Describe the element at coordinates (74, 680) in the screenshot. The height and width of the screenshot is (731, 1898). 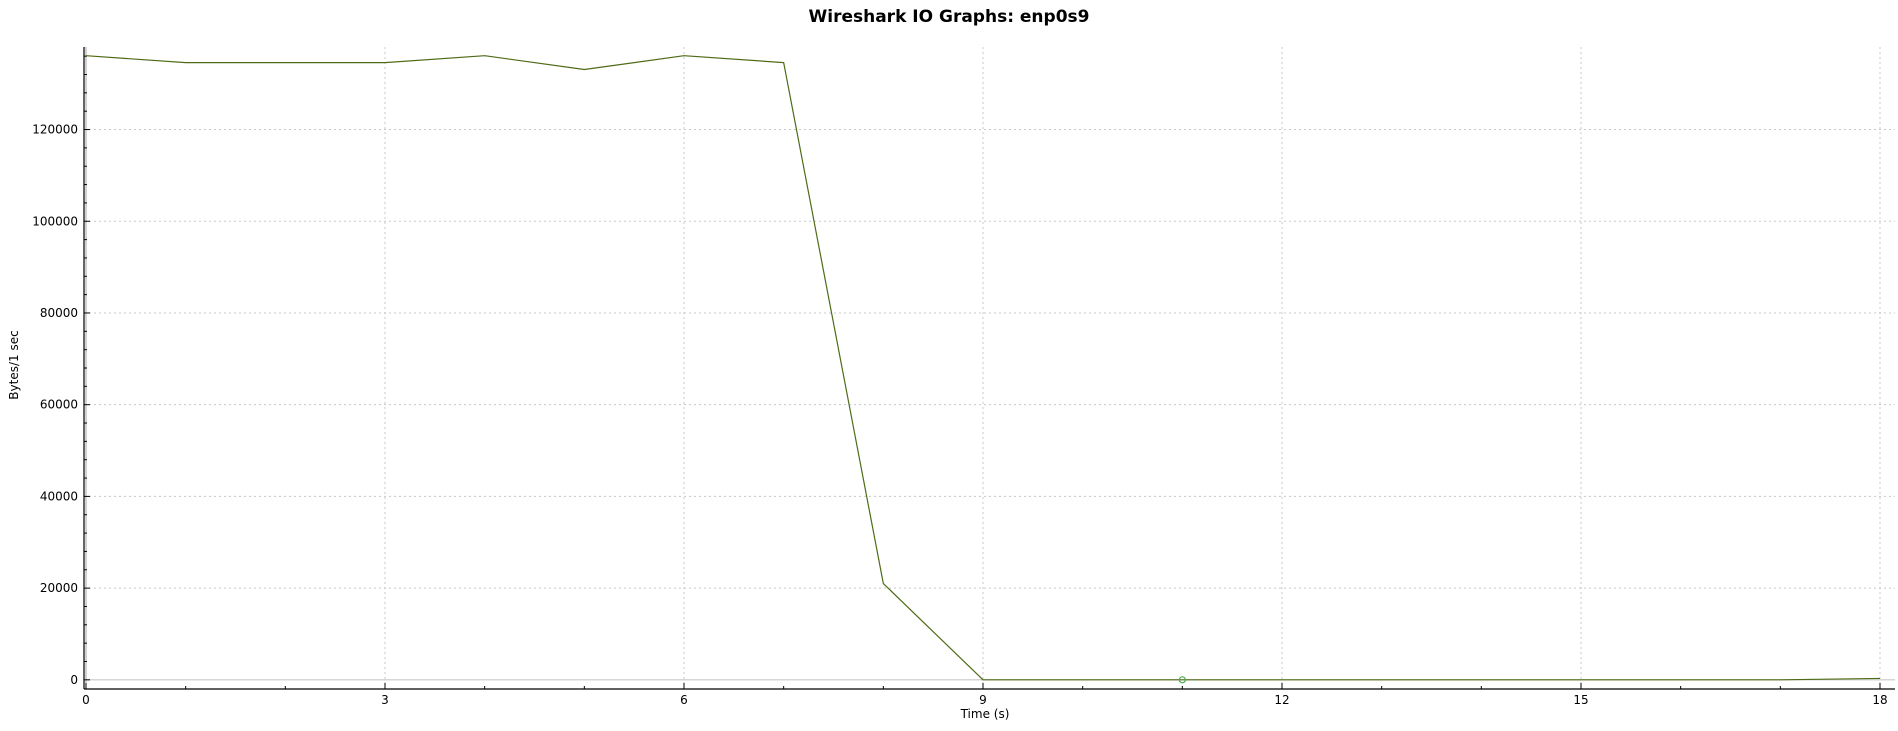
I see `y-tick-label: 0` at that location.